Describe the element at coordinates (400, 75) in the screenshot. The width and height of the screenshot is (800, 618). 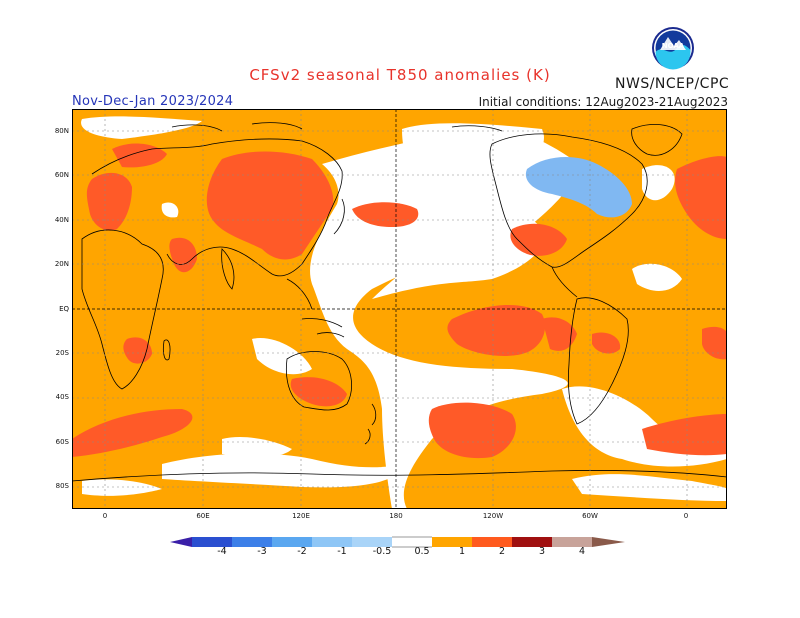
I see `map-title: CFSv2 seasonal T850 anomalies (K)` at that location.